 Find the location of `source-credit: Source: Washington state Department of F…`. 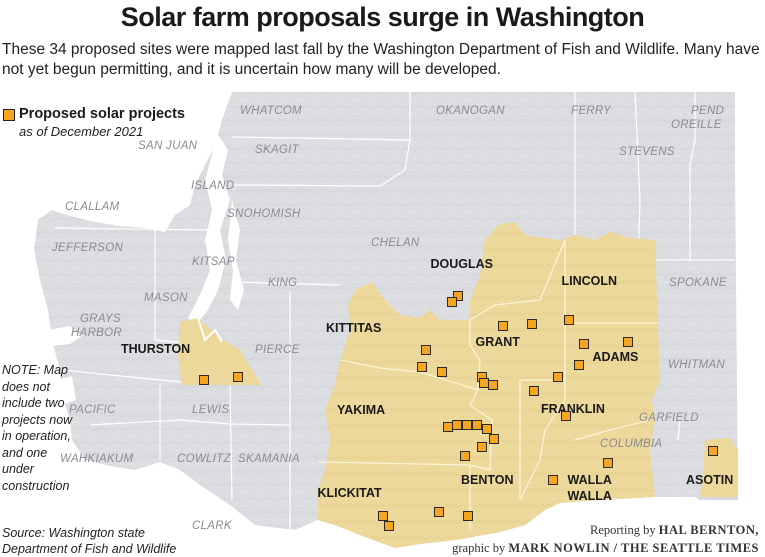

source-credit: Source: Washington state Department of F… is located at coordinates (89, 541).